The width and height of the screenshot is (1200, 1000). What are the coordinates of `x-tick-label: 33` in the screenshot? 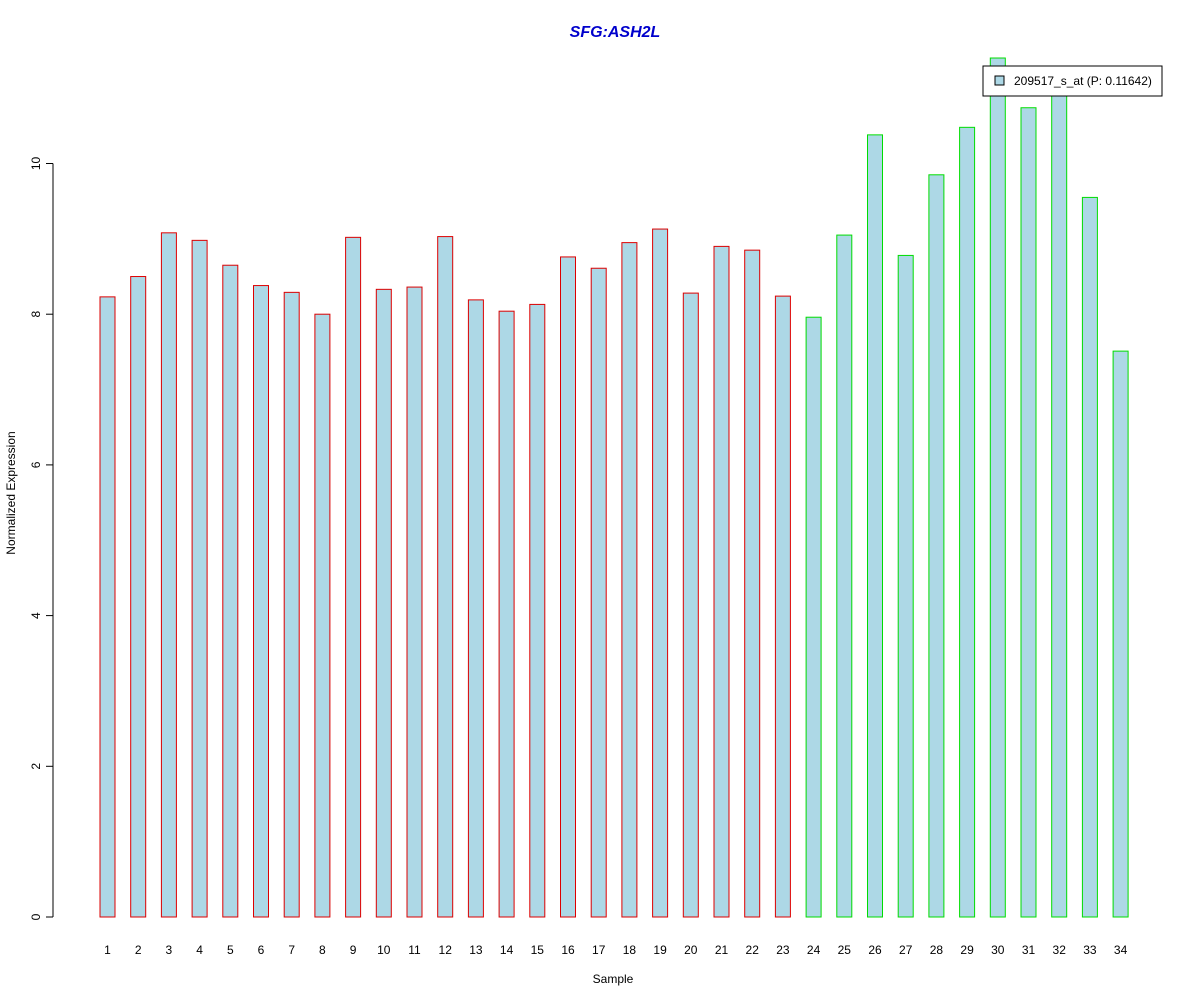 It's located at (1090, 950).